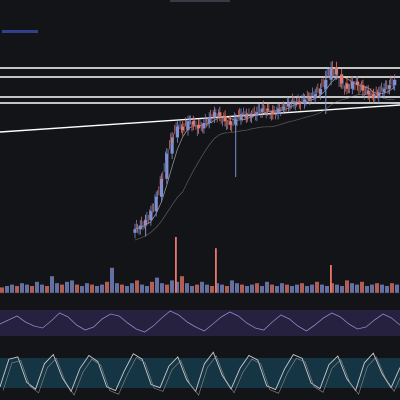 The image size is (400, 400). I want to click on stochastic-k-line, so click(200, 372).